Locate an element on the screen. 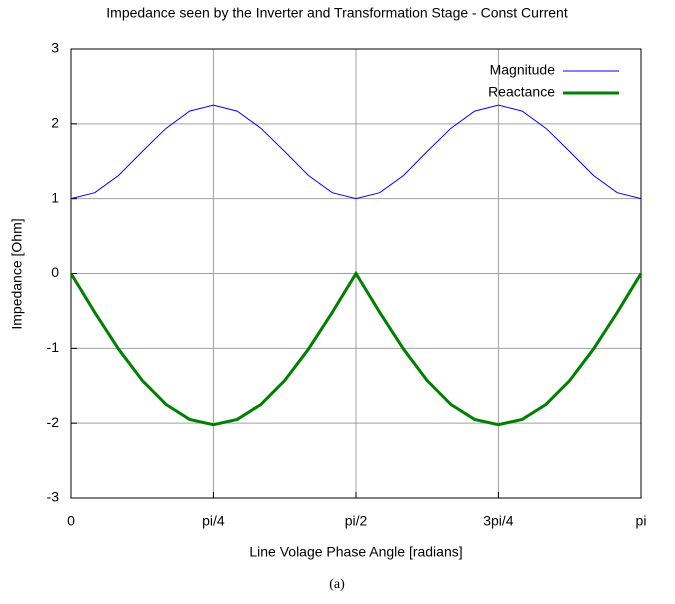 Image resolution: width=675 pixels, height=604 pixels. y-tick-label: -1 is located at coordinates (53, 347).